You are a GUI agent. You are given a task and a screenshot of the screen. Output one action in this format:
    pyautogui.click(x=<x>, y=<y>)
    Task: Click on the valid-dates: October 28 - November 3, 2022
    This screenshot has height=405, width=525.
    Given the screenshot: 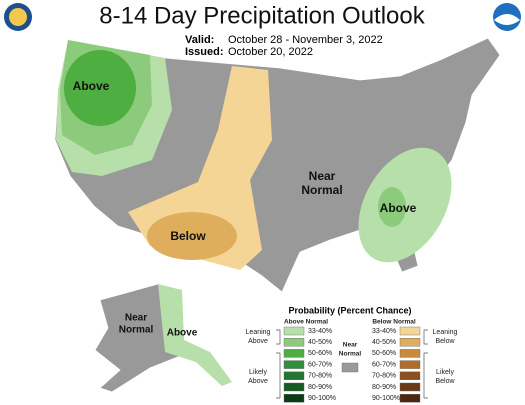 What is the action you would take?
    pyautogui.click(x=305, y=40)
    